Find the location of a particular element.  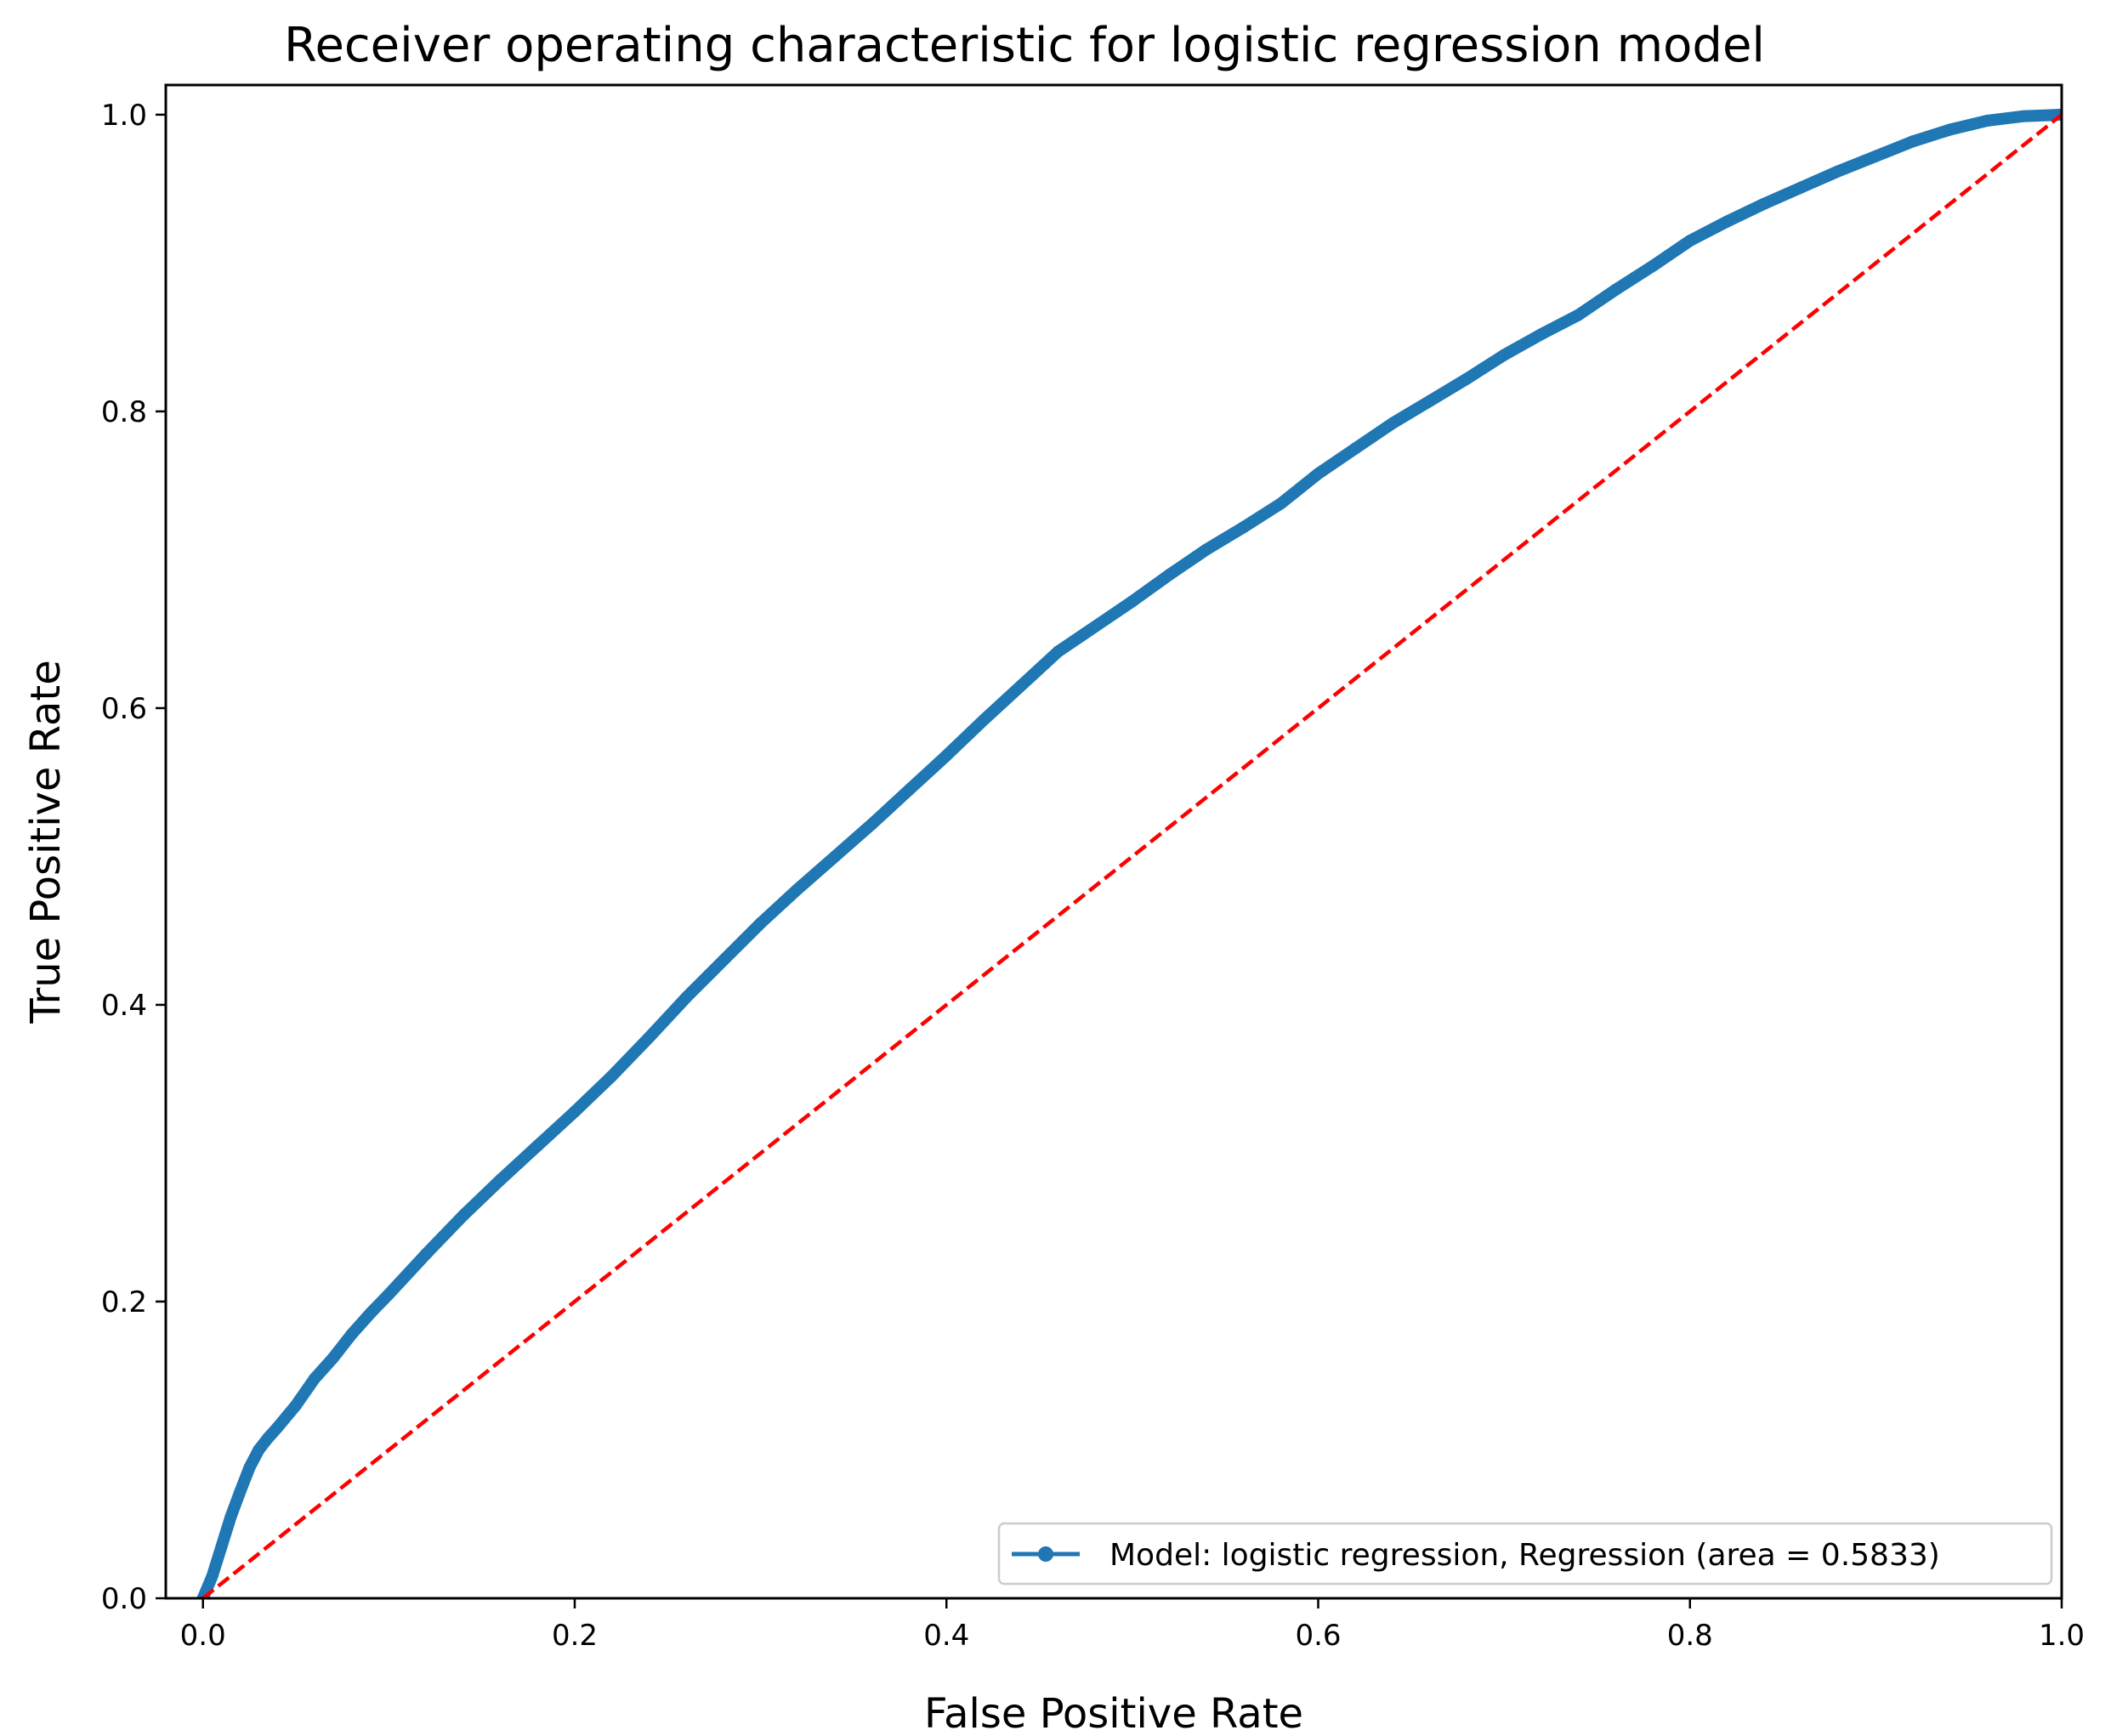

y-tick-label: 0.0 is located at coordinates (124, 1599).